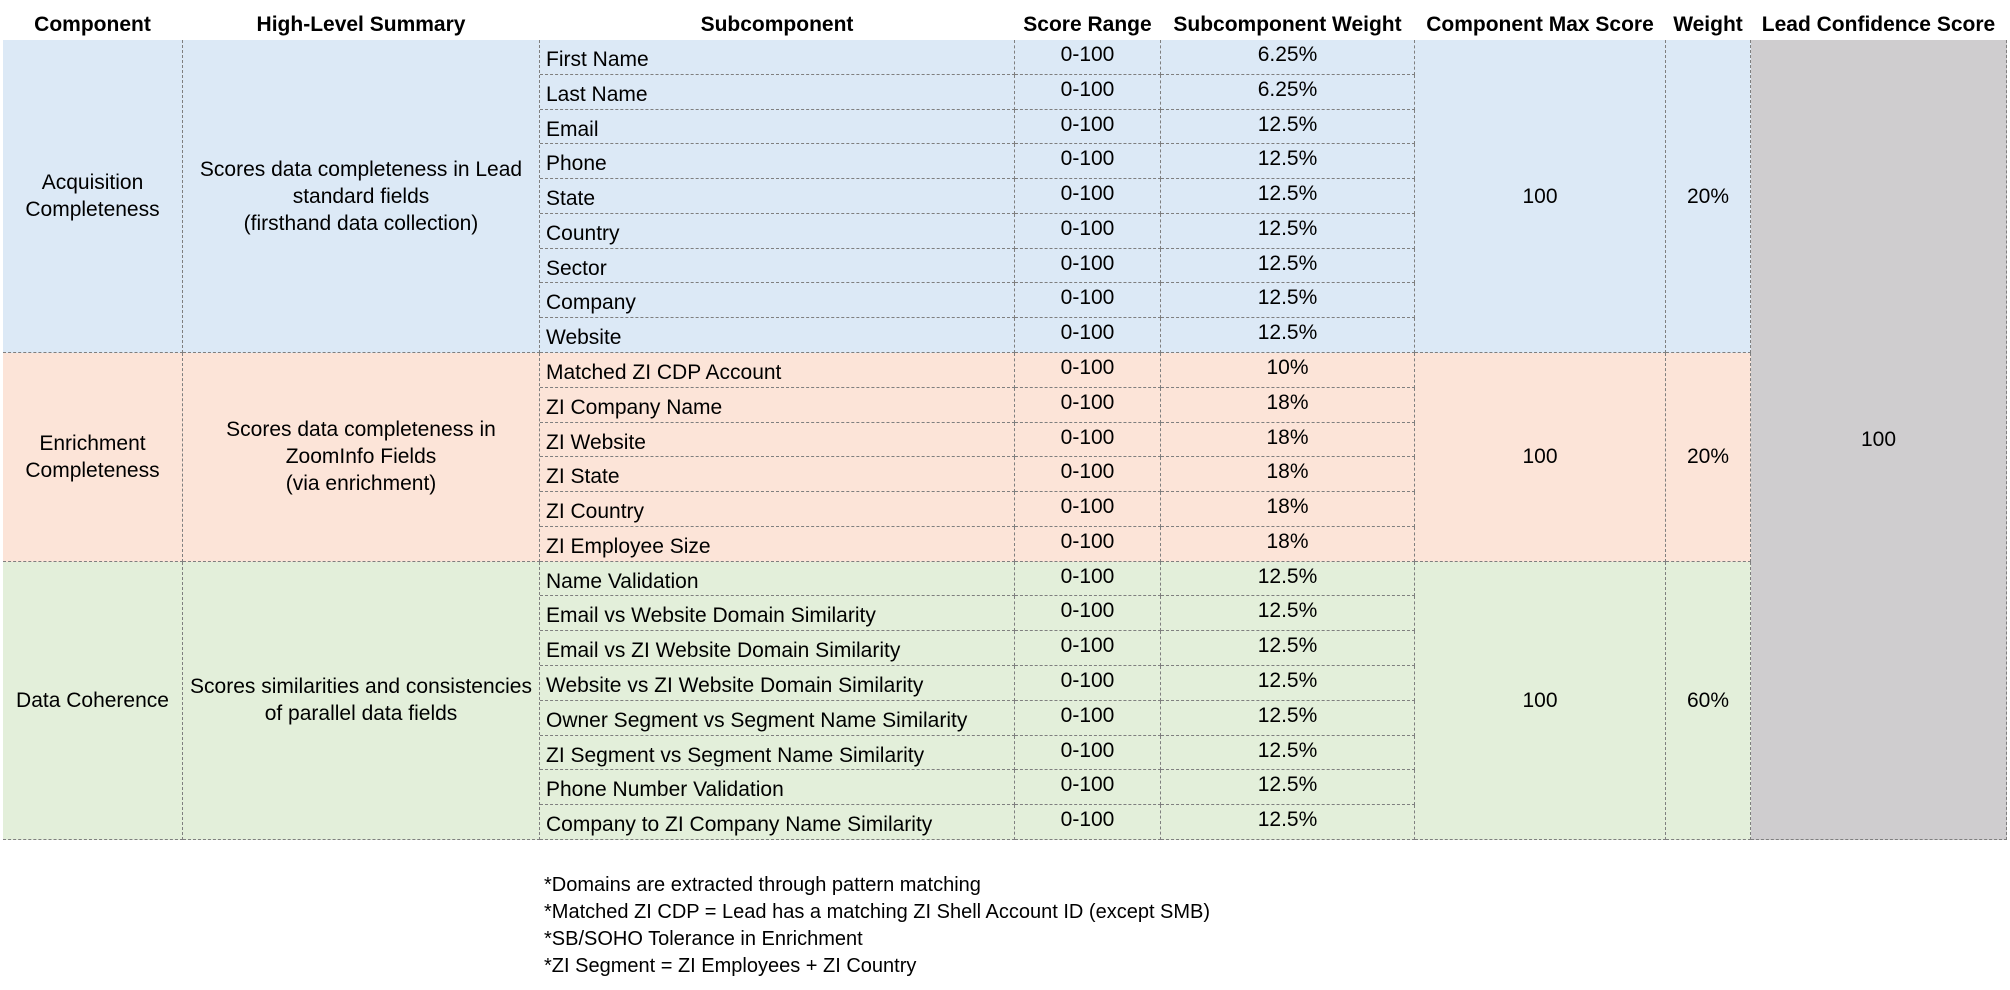 The width and height of the screenshot is (2010, 990). I want to click on footnote: *SB/SOHO Tolerance in Enrichment, so click(703, 939).